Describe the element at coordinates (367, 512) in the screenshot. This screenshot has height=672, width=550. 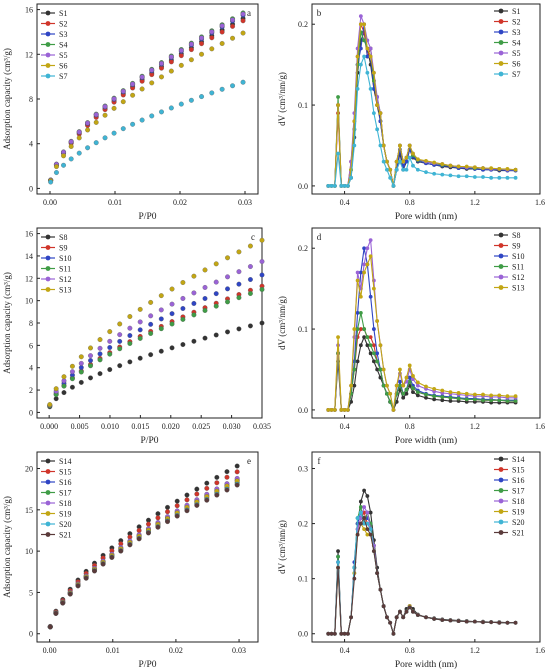
I see `data-point-S18` at that location.